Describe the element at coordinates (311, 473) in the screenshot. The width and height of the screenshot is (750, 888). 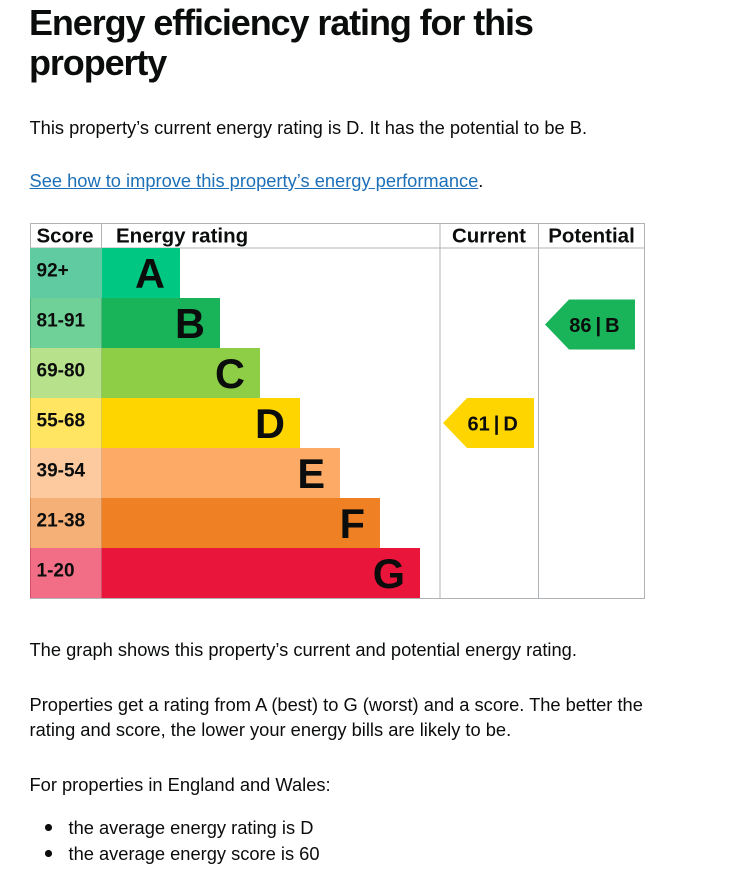
I see `svg-text: E` at that location.